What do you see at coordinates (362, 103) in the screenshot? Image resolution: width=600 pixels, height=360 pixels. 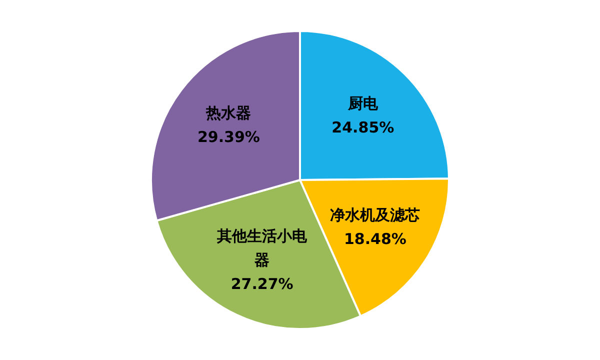 I see `slice-label: 厨电` at bounding box center [362, 103].